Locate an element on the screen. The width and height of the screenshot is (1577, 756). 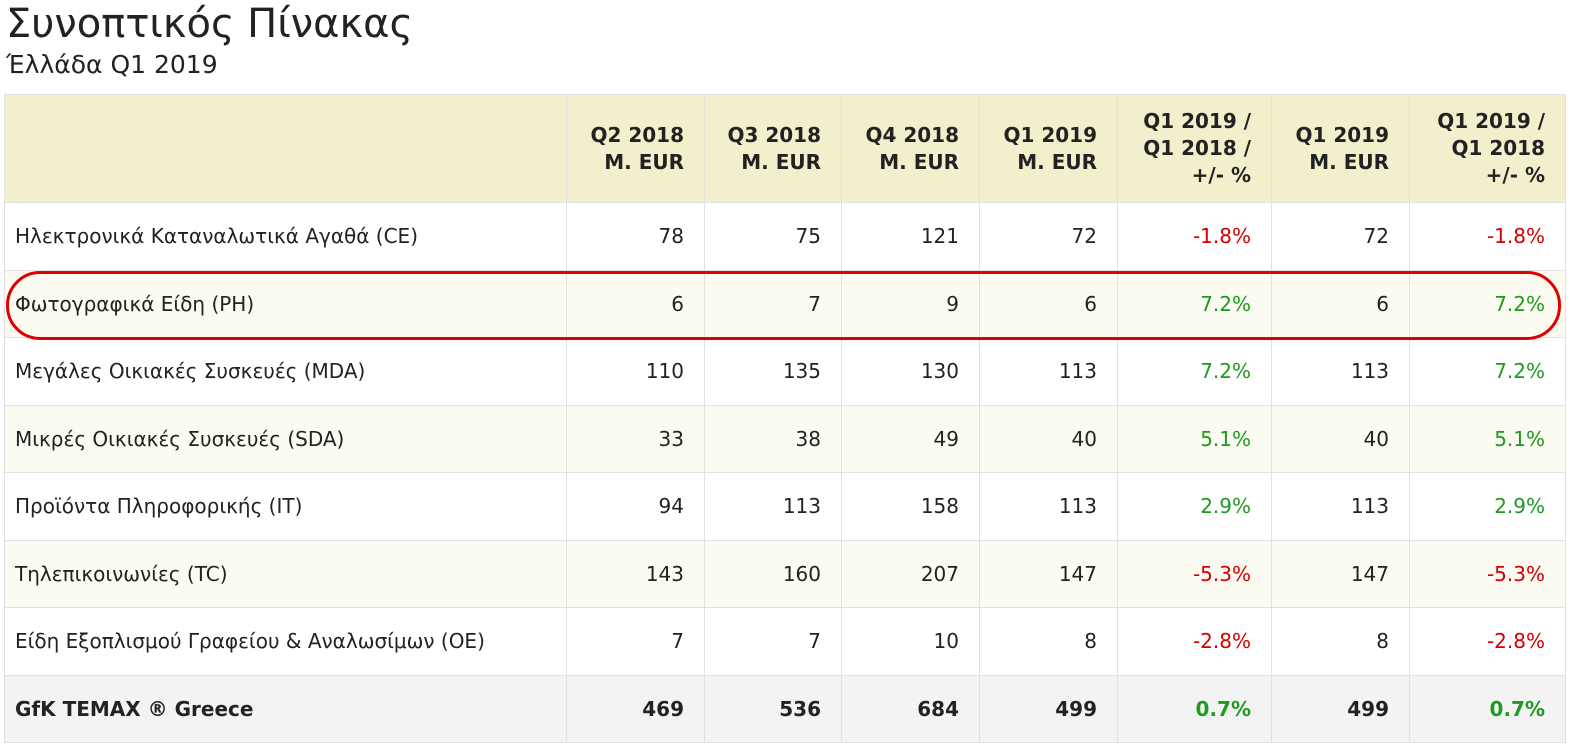
change-b-cell: -1.8% is located at coordinates (1487, 236).